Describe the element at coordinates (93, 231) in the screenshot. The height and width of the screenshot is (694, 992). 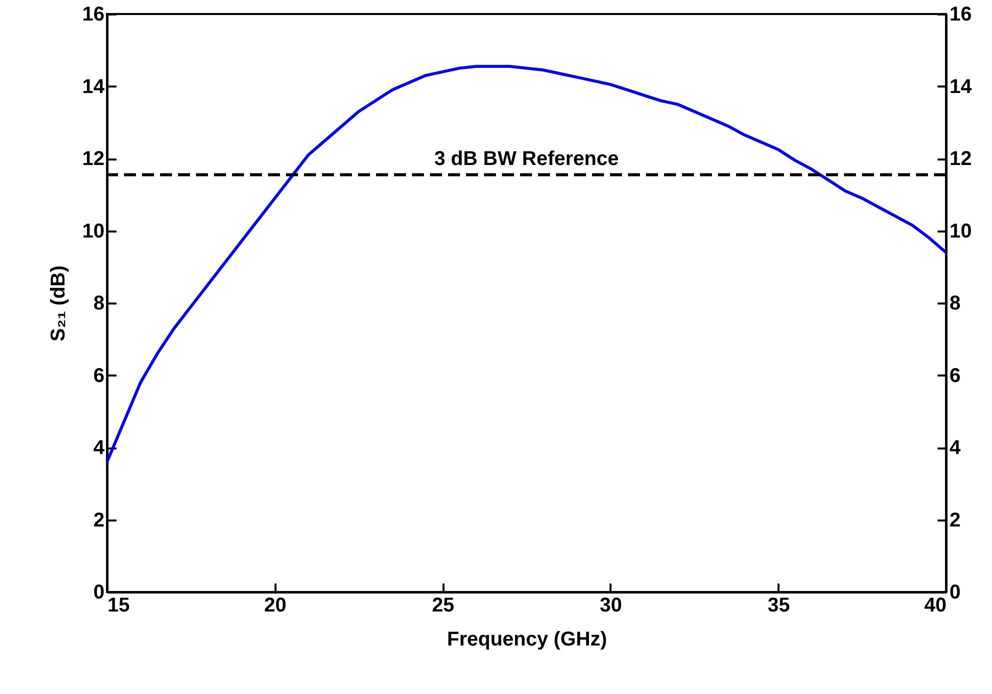
I see `y-tick-label: 10` at that location.